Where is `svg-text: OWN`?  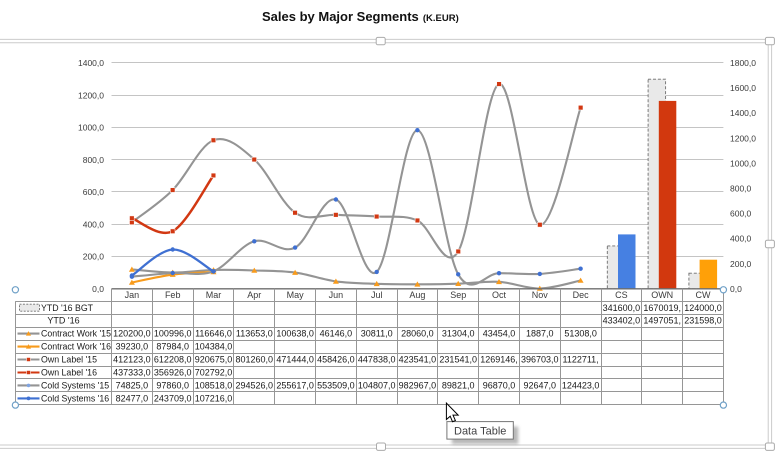 svg-text: OWN is located at coordinates (662, 295).